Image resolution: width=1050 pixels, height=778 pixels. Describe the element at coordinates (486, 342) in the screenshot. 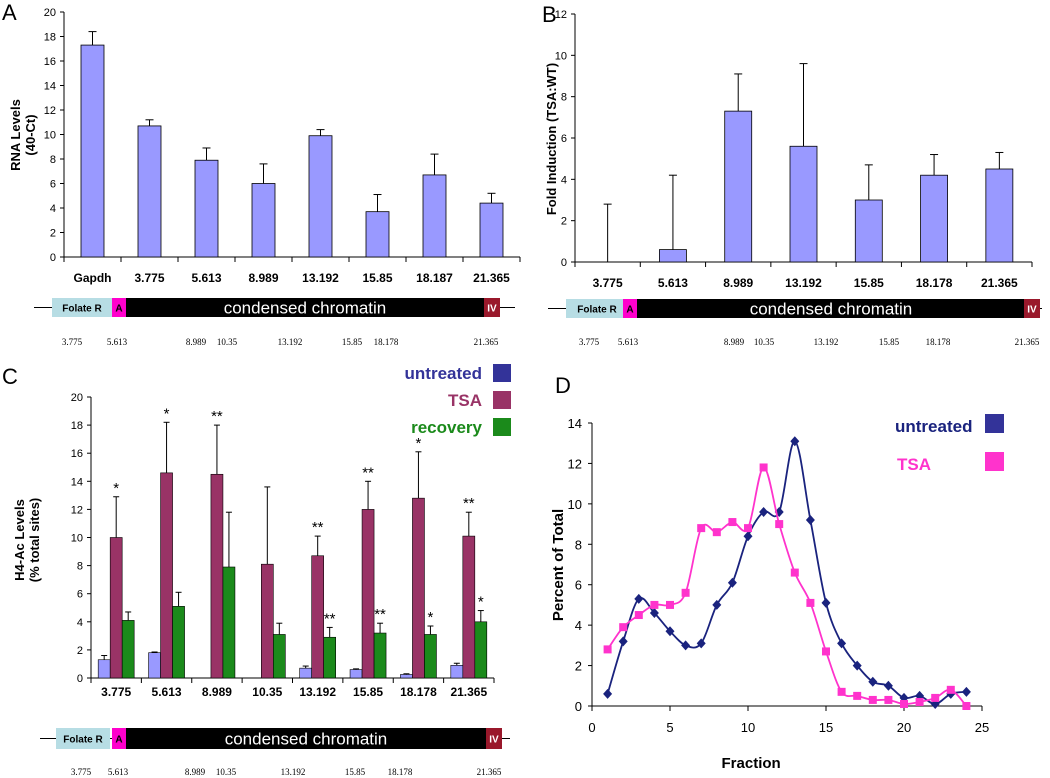

I see `map-position-label: 21.365` at that location.